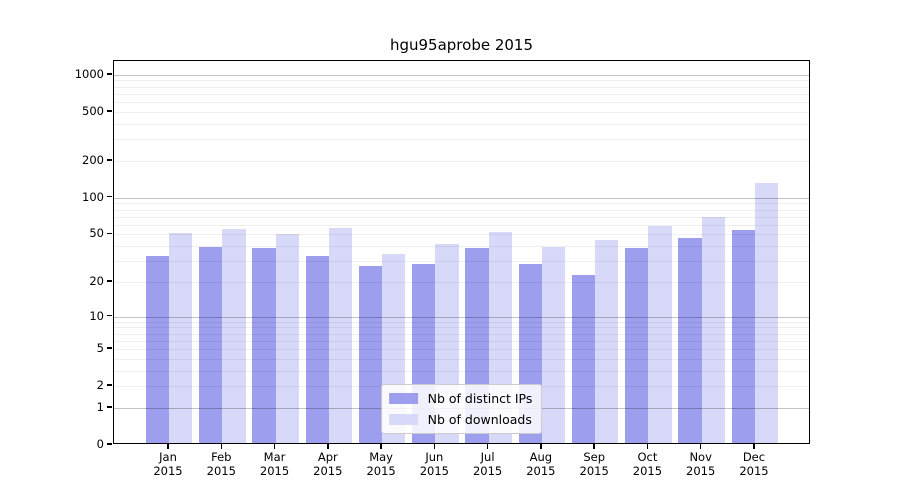 This screenshot has width=900, height=500. I want to click on y-tick-label: 200, so click(93, 159).